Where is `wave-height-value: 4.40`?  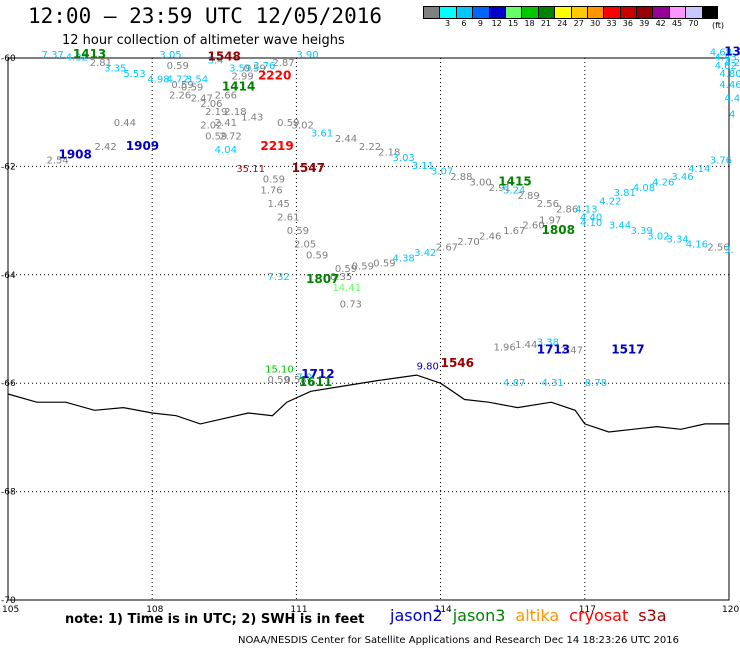
wave-height-value: 4.40 is located at coordinates (591, 218).